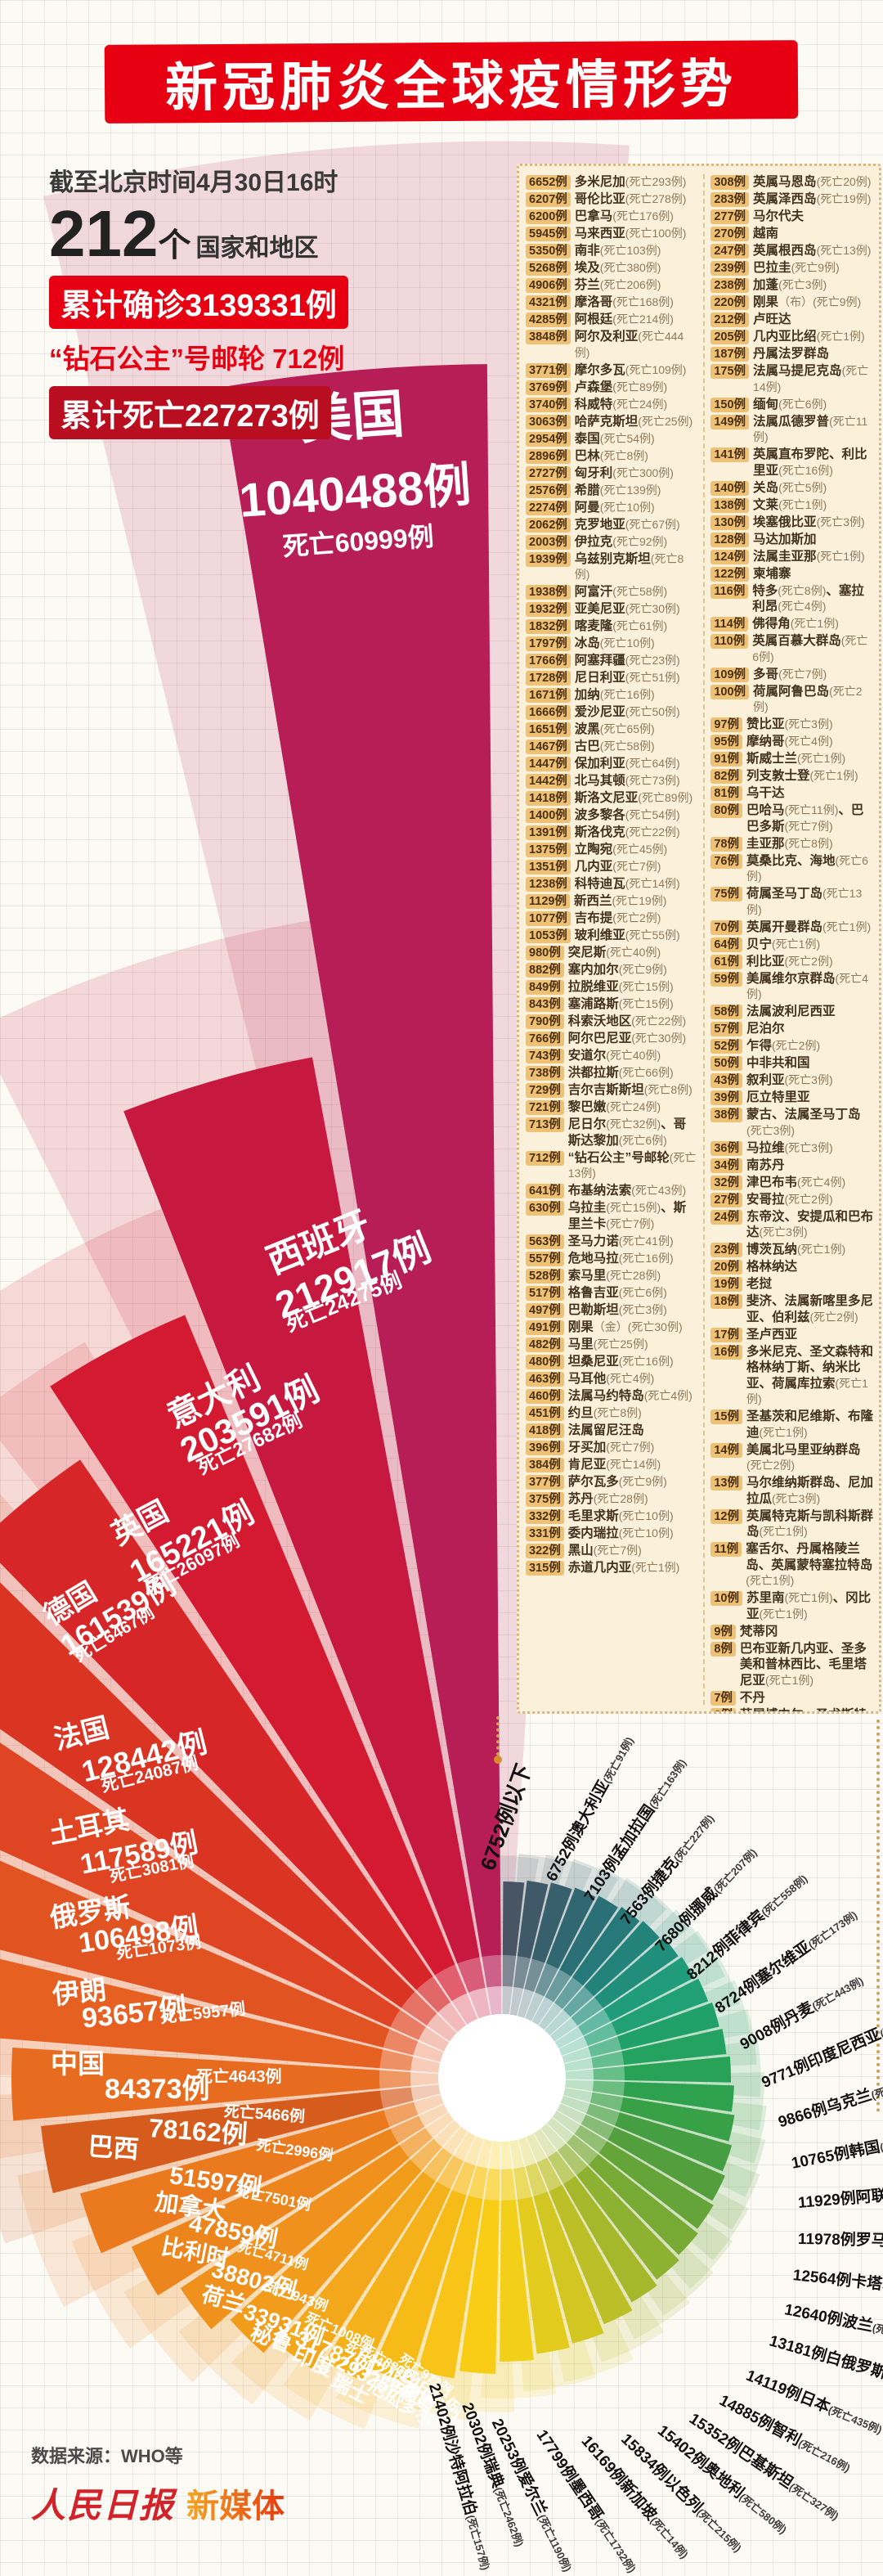 This screenshot has height=2576, width=883. I want to click on countries-count: 212 个 国家和地区, so click(198, 234).